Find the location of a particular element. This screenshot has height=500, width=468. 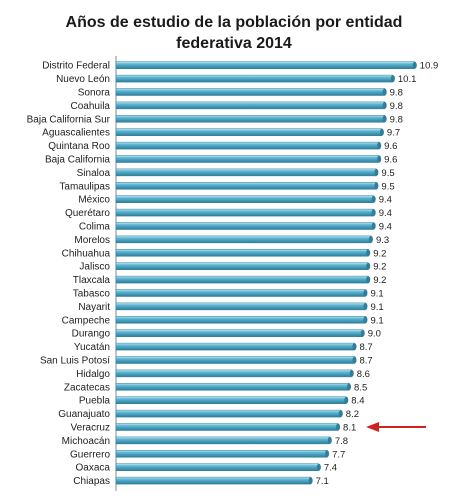

value-label: 9.5 is located at coordinates (387, 186).